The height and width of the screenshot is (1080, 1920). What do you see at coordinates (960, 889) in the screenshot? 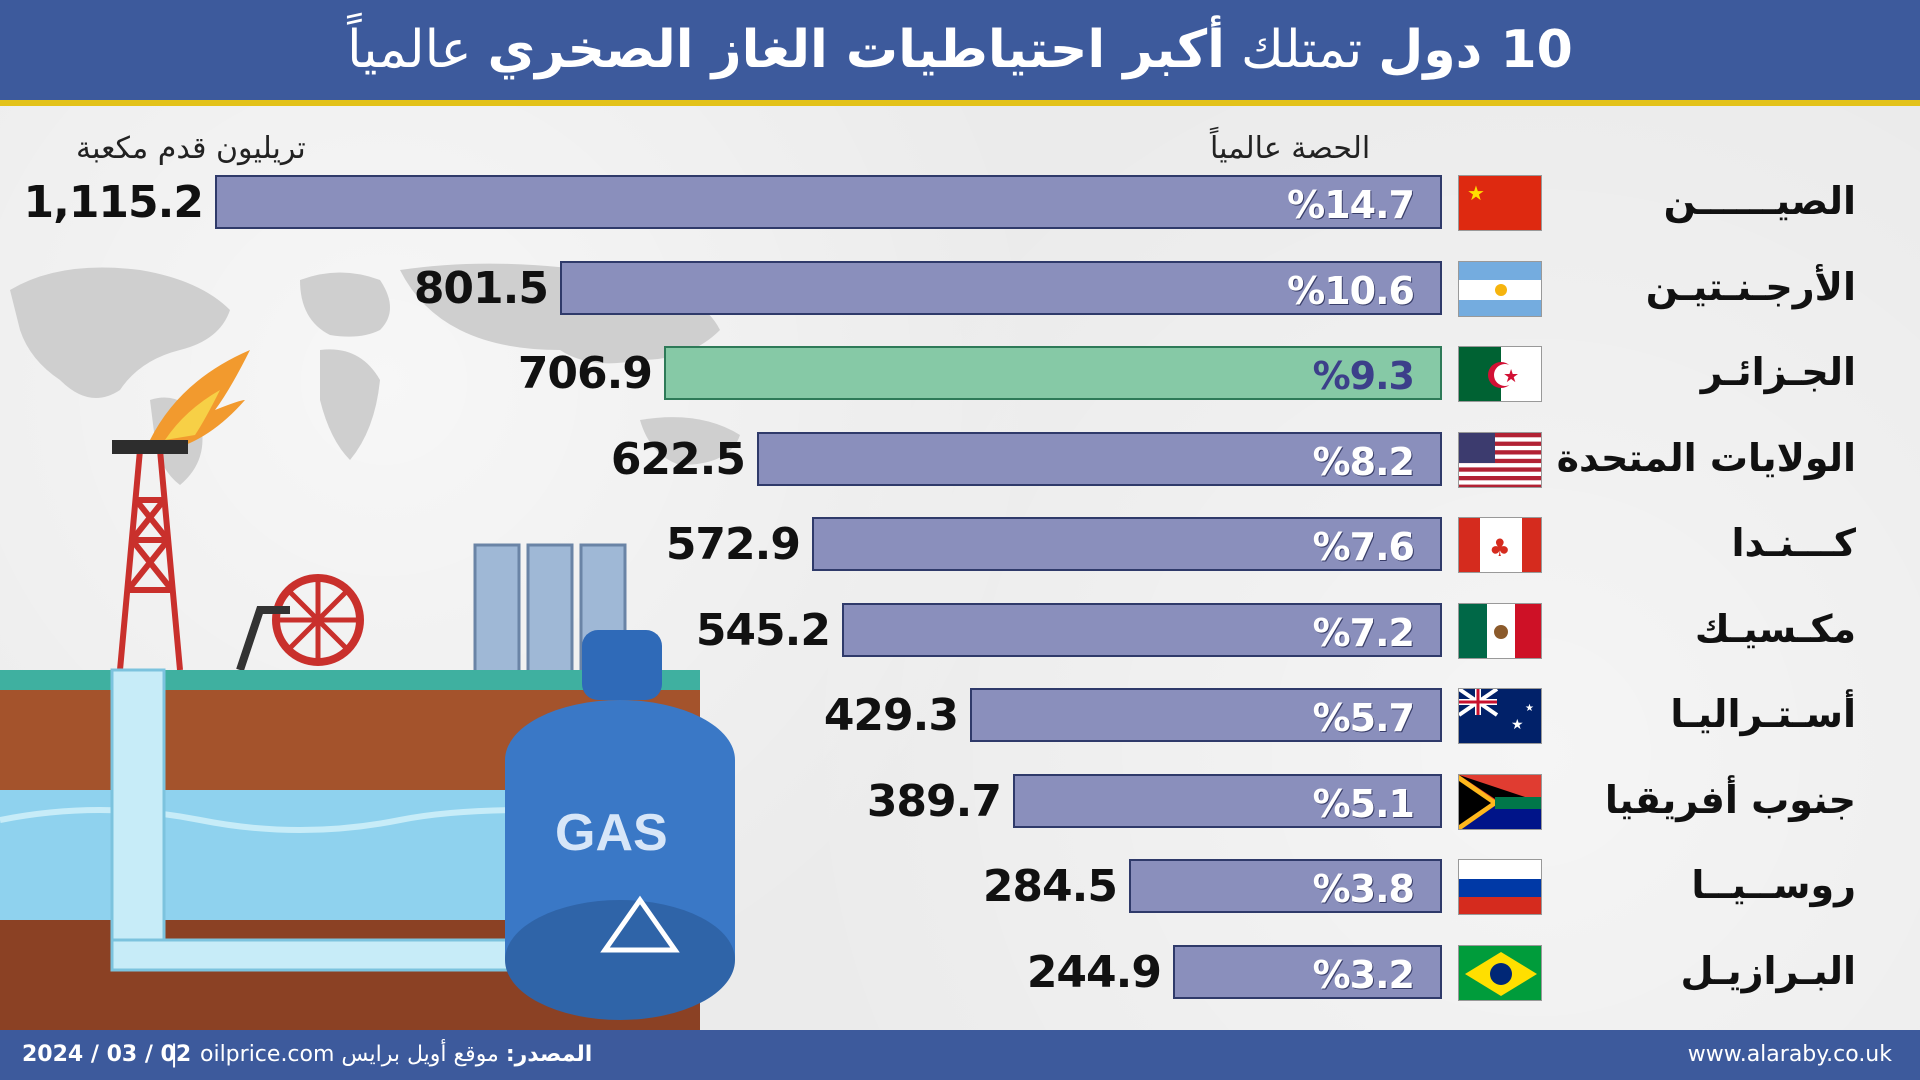
I see `chart-row: %3.8 284.5 روســيــا` at bounding box center [960, 889].